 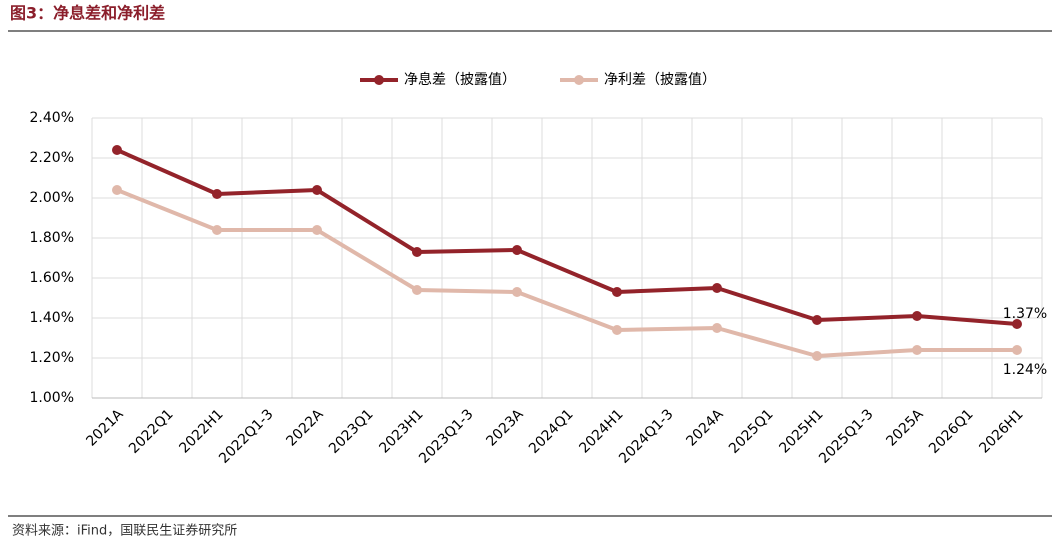 What do you see at coordinates (351, 431) in the screenshot?
I see `x-tick-label: 2023Q1` at bounding box center [351, 431].